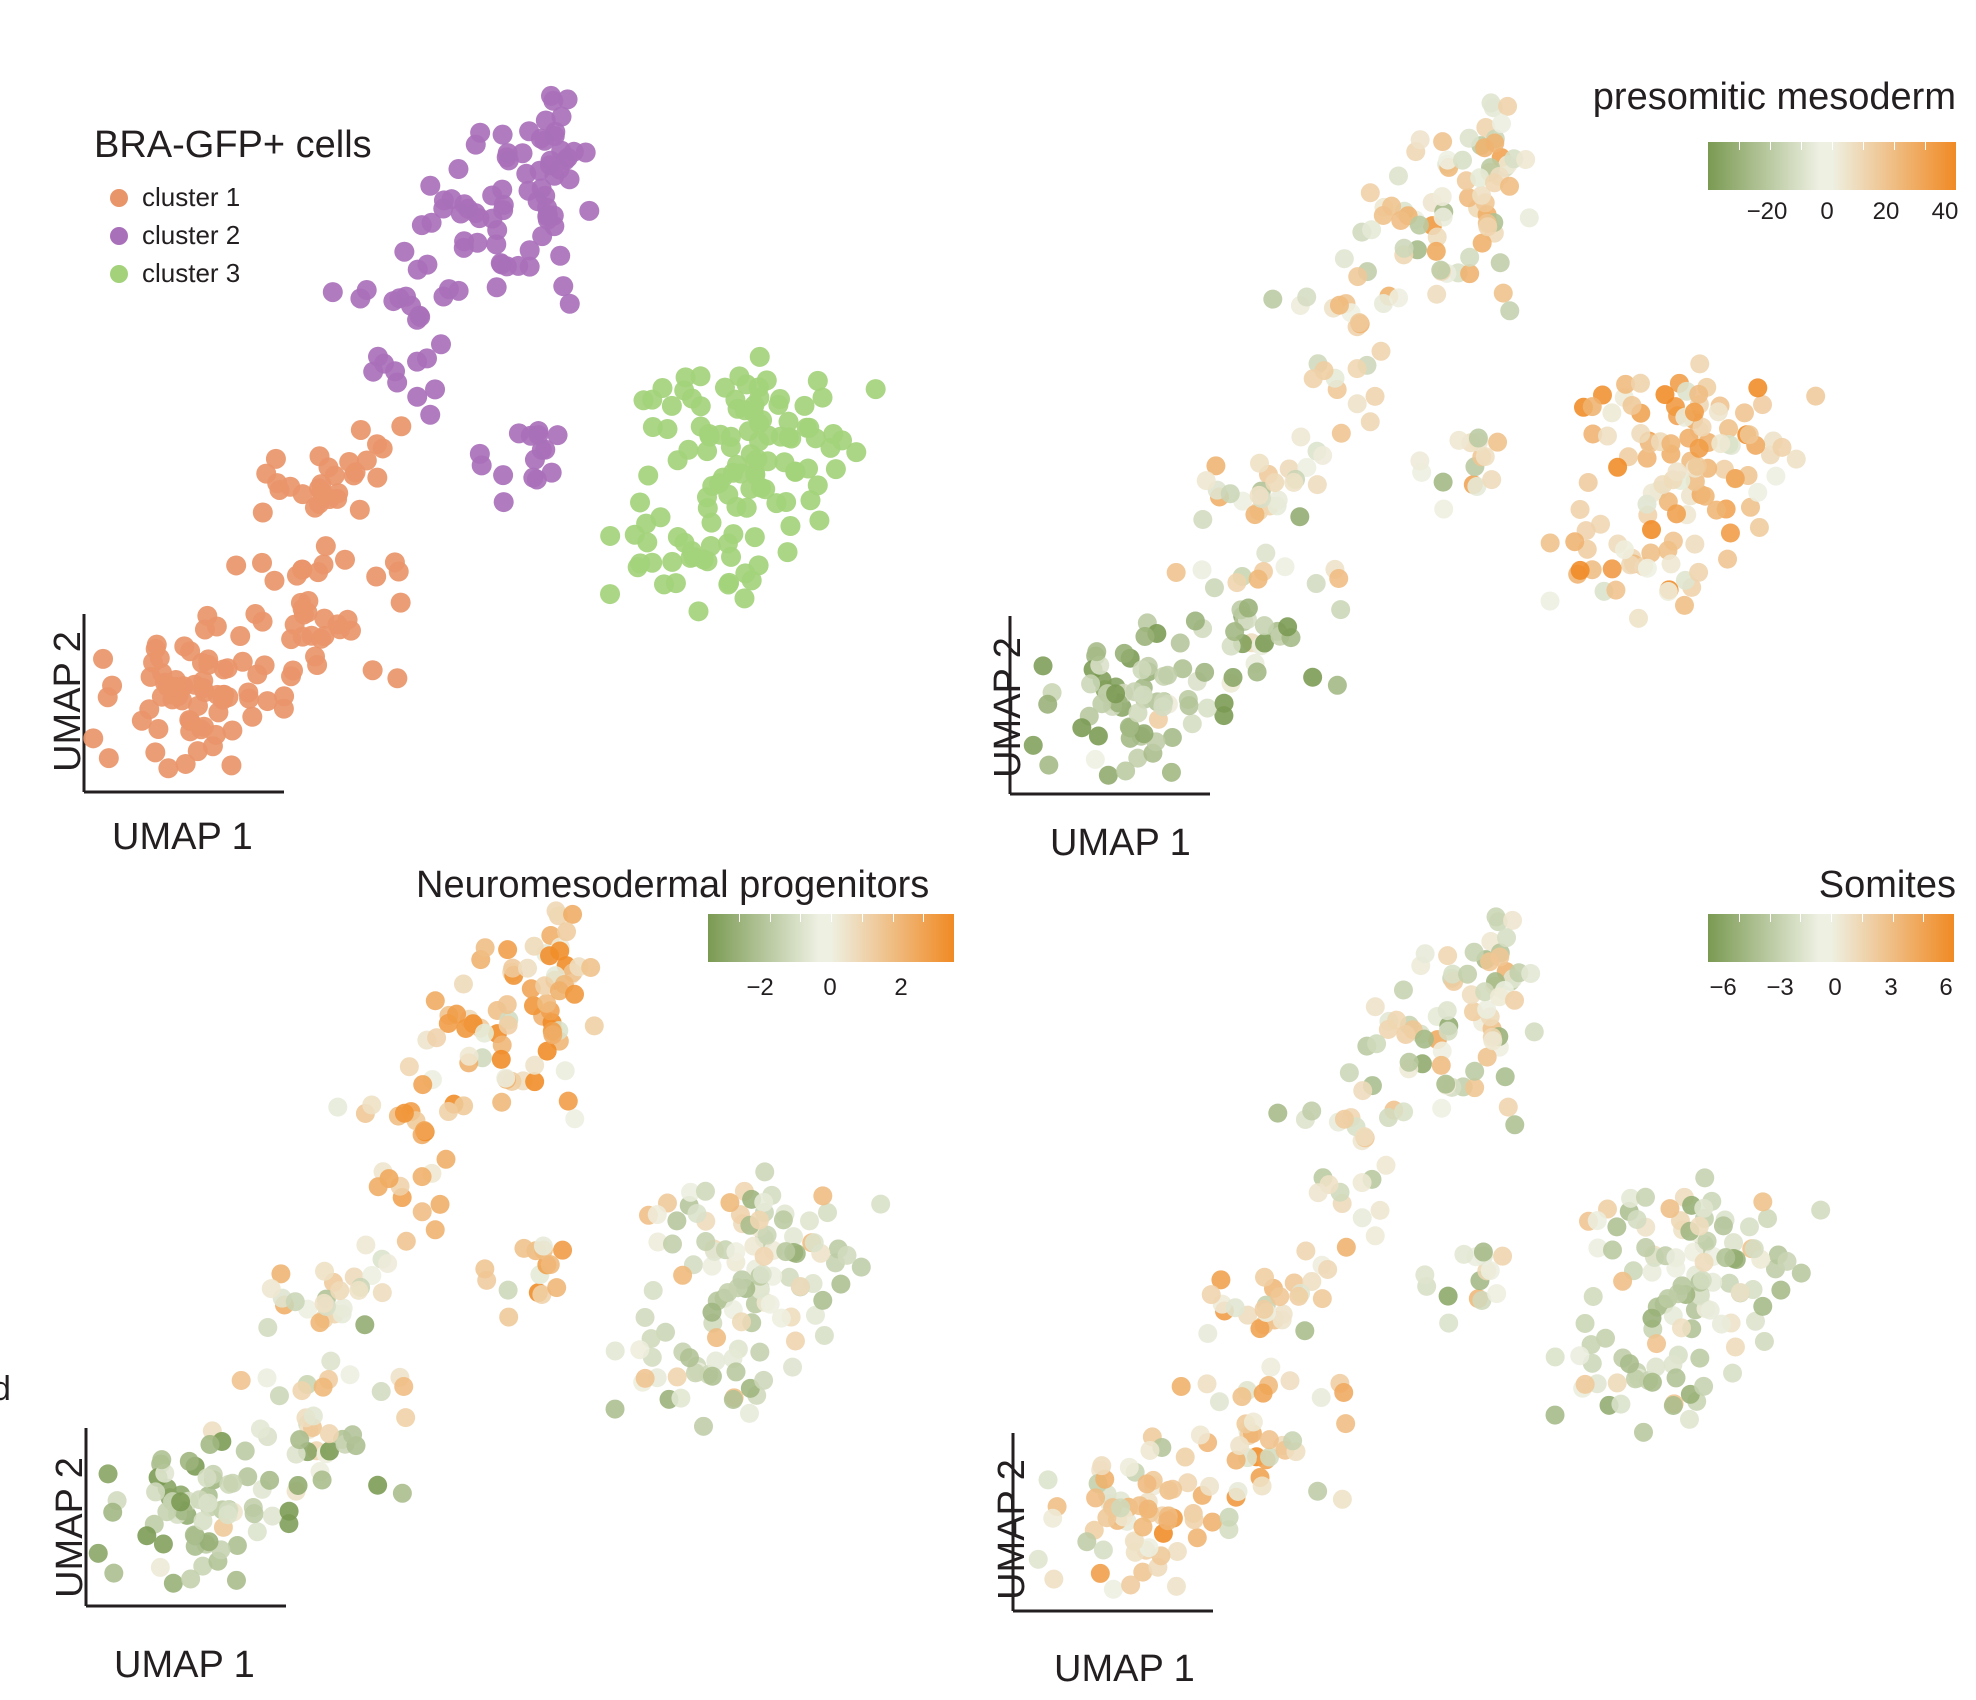 The width and height of the screenshot is (1976, 1700). I want to click on colorbar-tick-label: 20, so click(1886, 211).